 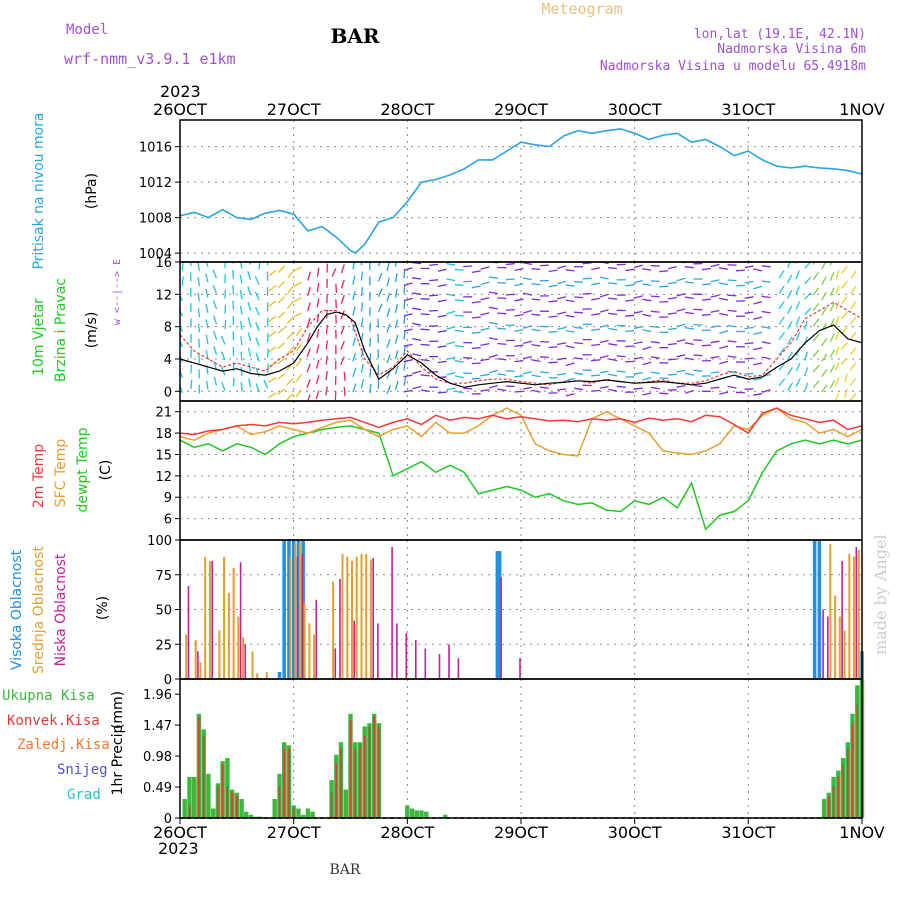 I want to click on y-tick-label: 75, so click(x=163, y=576).